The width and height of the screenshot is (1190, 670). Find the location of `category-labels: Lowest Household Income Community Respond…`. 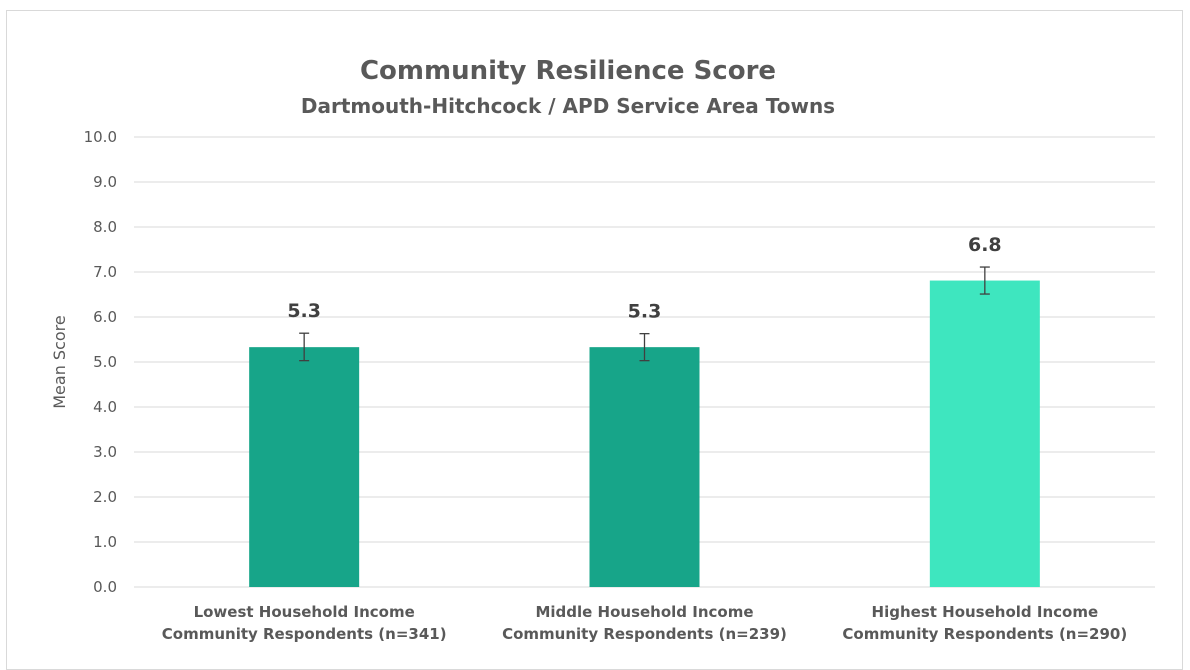

category-labels: Lowest Household Income Community Respond… is located at coordinates (644, 623).